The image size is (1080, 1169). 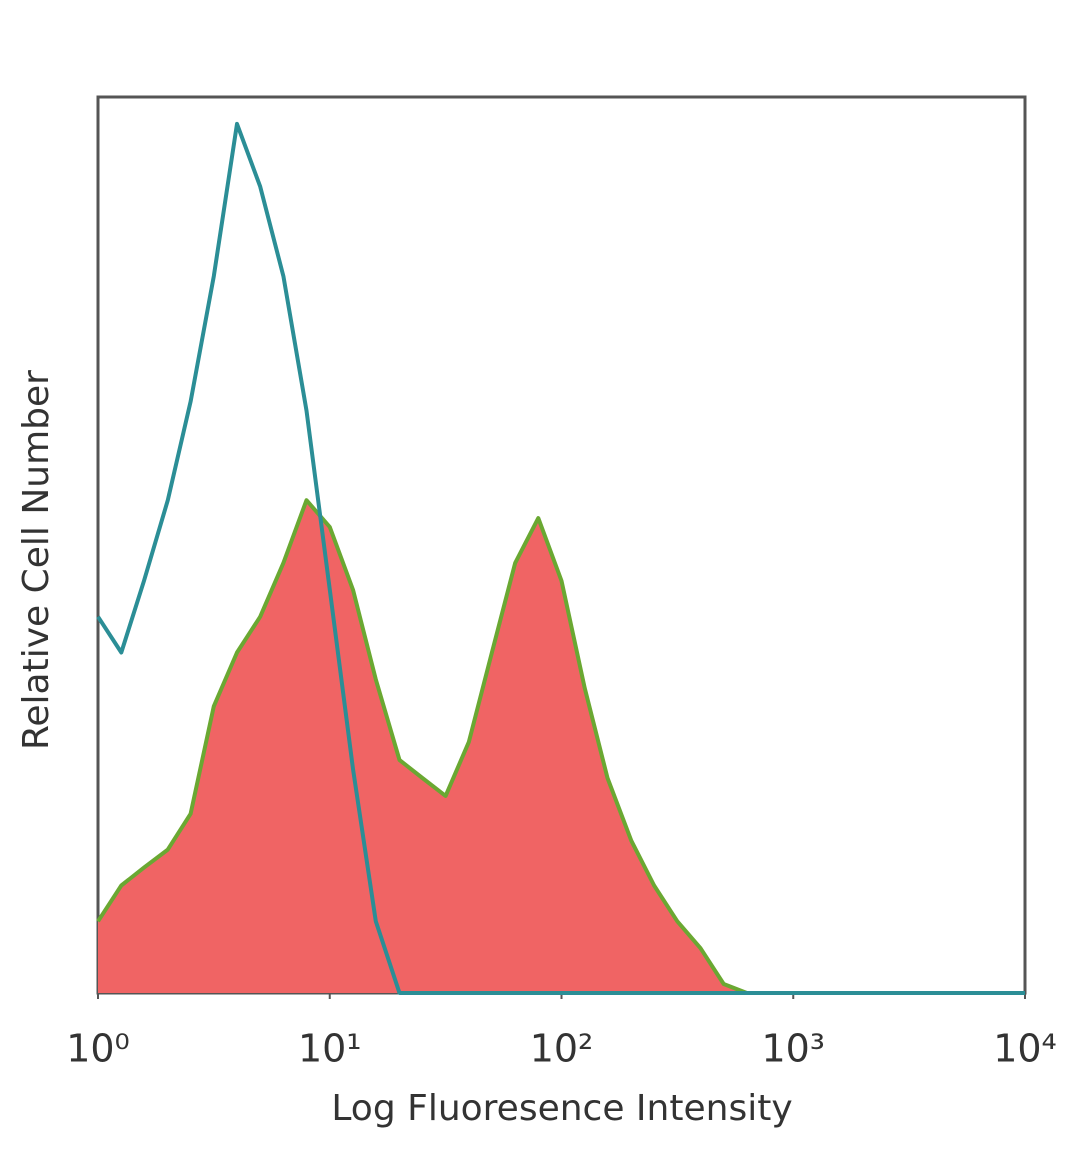 What do you see at coordinates (793, 1049) in the screenshot?
I see `x-tick-label: 10³` at bounding box center [793, 1049].